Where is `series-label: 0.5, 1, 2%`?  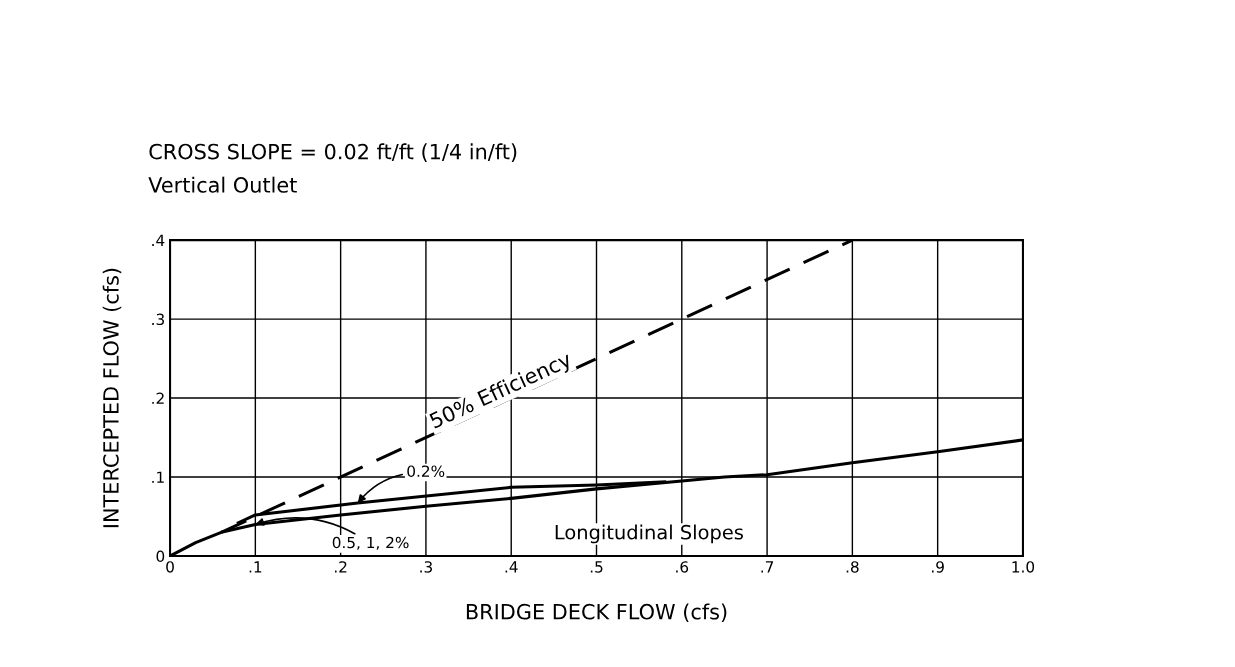
series-label: 0.5, 1, 2% is located at coordinates (370, 543).